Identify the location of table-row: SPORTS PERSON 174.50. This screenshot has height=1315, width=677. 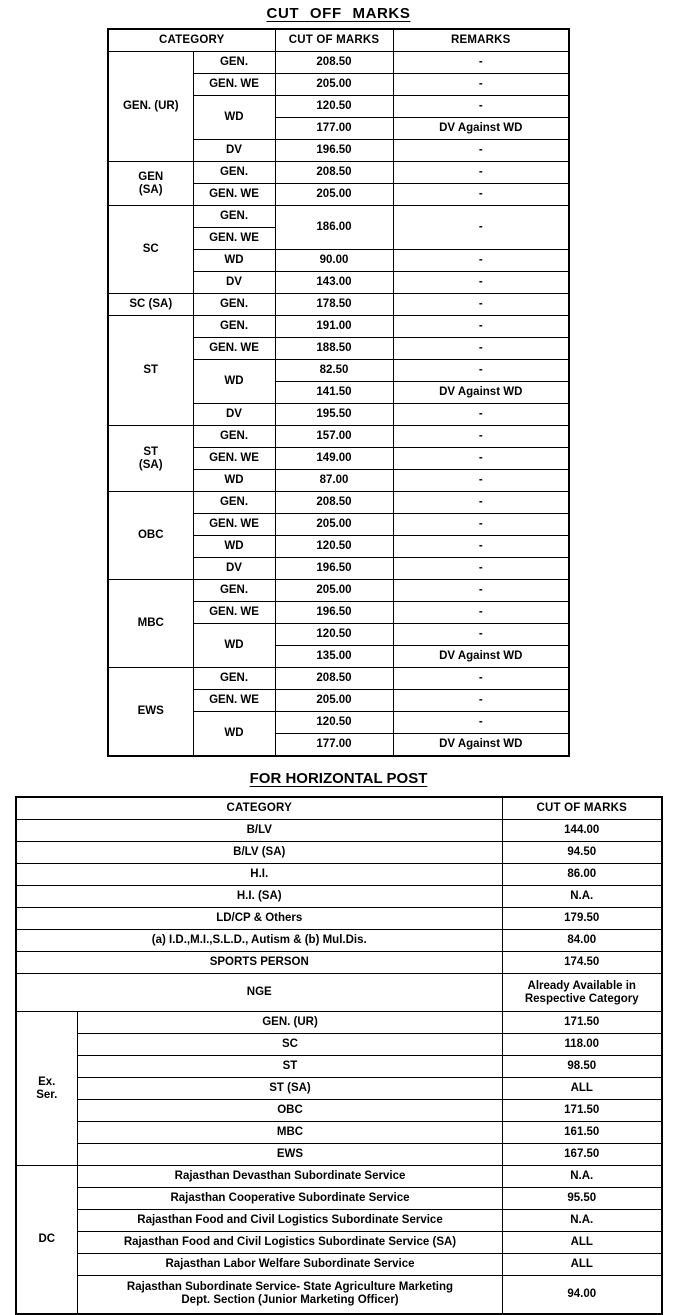
(338, 962).